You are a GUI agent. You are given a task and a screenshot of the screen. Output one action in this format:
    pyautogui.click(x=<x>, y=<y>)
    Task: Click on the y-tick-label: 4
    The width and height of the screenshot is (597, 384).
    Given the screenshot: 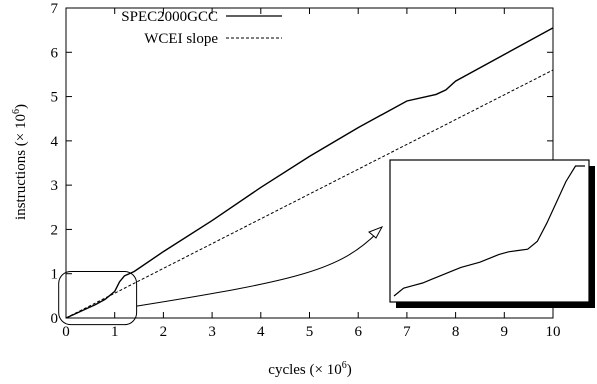 What is the action you would take?
    pyautogui.click(x=55, y=142)
    